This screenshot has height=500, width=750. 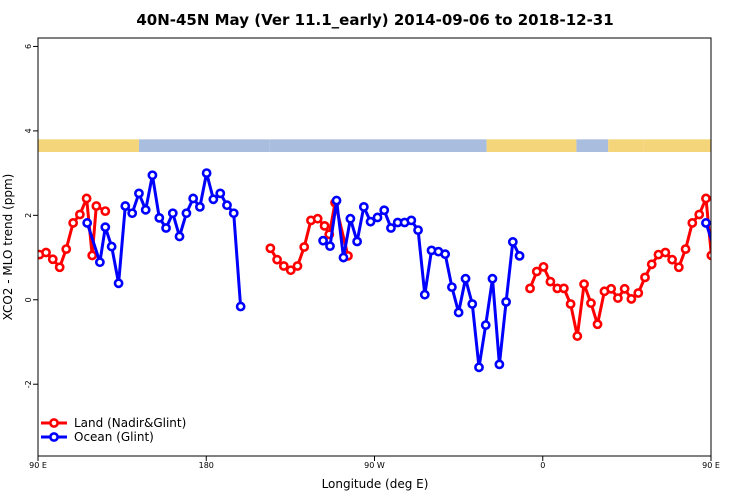 I want to click on y-tick-label: 2, so click(x=28, y=215).